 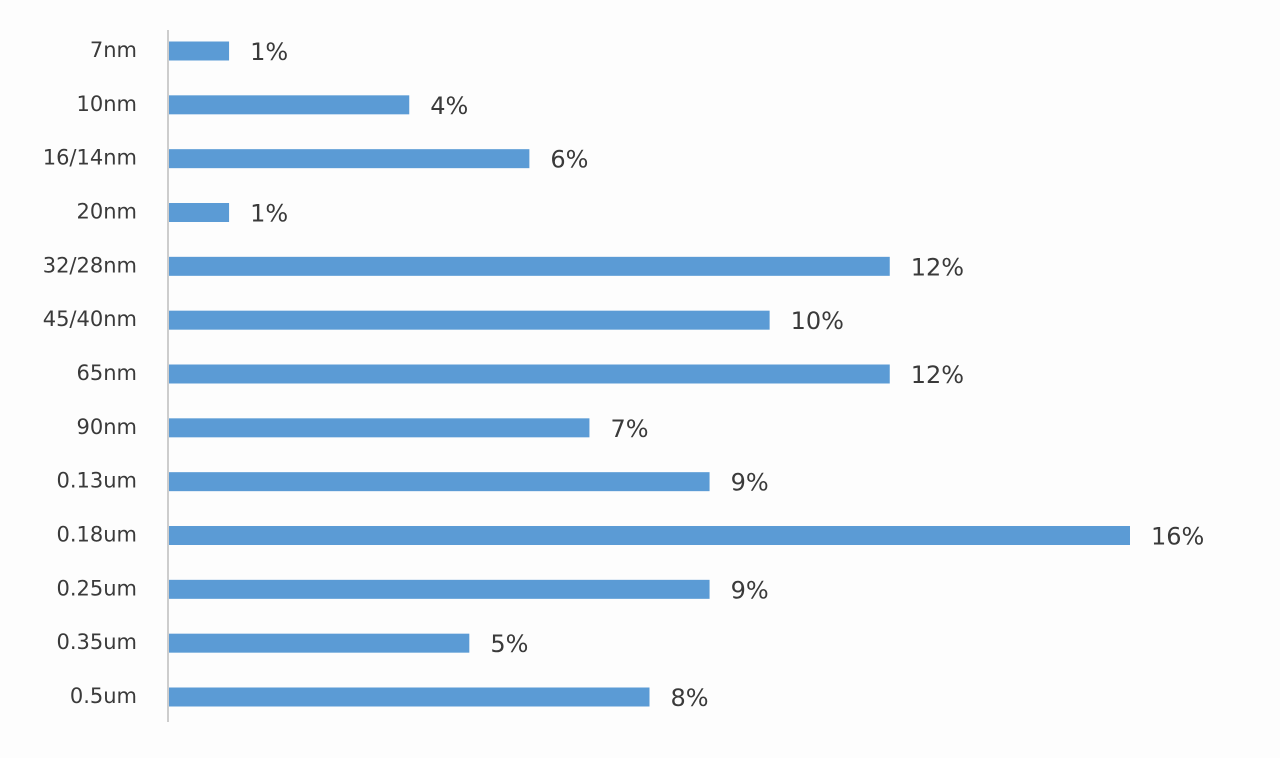 I want to click on category-label: 45/40nm, so click(x=90, y=319).